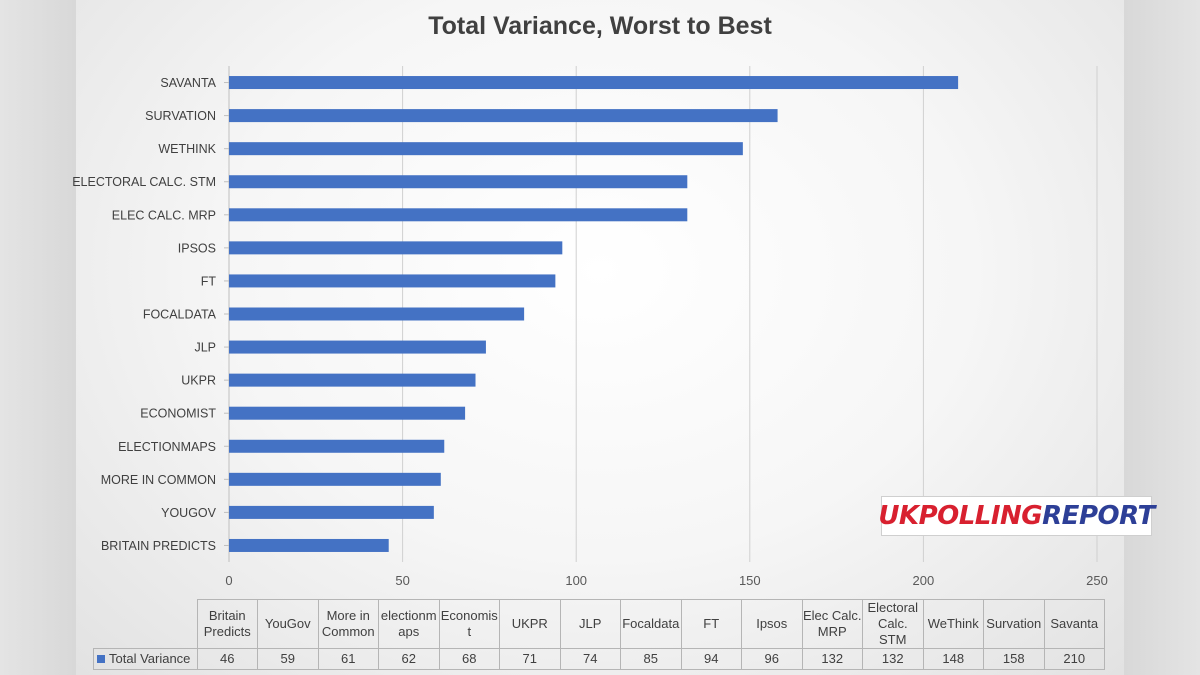 The image size is (1200, 675). What do you see at coordinates (348, 631) in the screenshot?
I see `data-table-header-text: Common` at bounding box center [348, 631].